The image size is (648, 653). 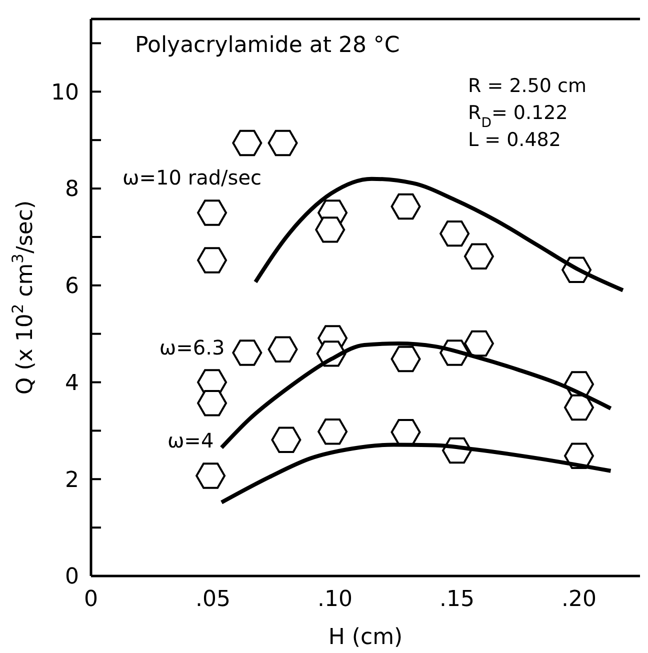 What do you see at coordinates (192, 178) in the screenshot?
I see `series-label: ω=10 rad/sec` at bounding box center [192, 178].